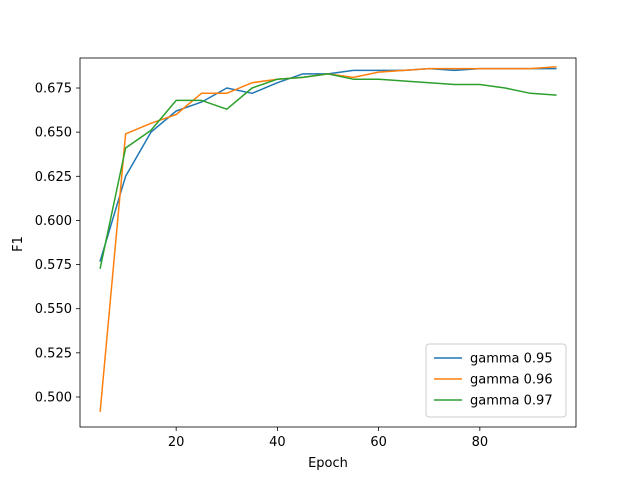 This screenshot has width=640, height=480. What do you see at coordinates (53, 397) in the screenshot?
I see `y-tick-label-0: 0.500` at bounding box center [53, 397].